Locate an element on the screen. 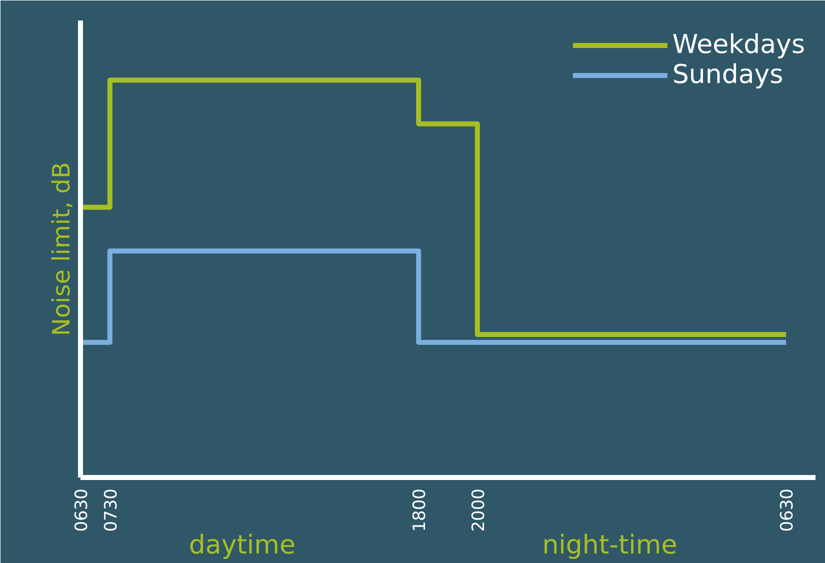  text: night-time is located at coordinates (610, 545).